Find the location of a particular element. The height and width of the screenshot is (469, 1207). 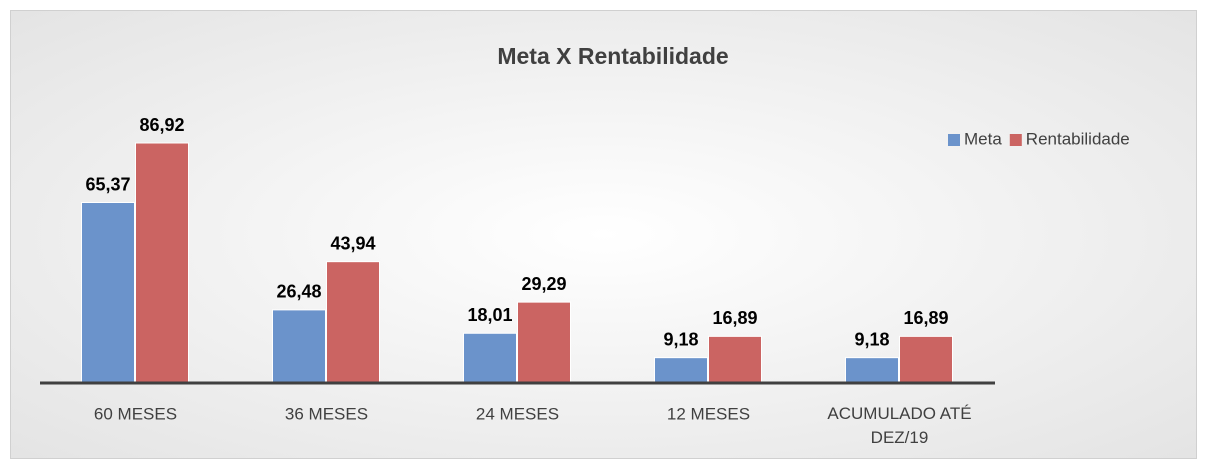

x-tick-label: 24 MESES is located at coordinates (517, 413).